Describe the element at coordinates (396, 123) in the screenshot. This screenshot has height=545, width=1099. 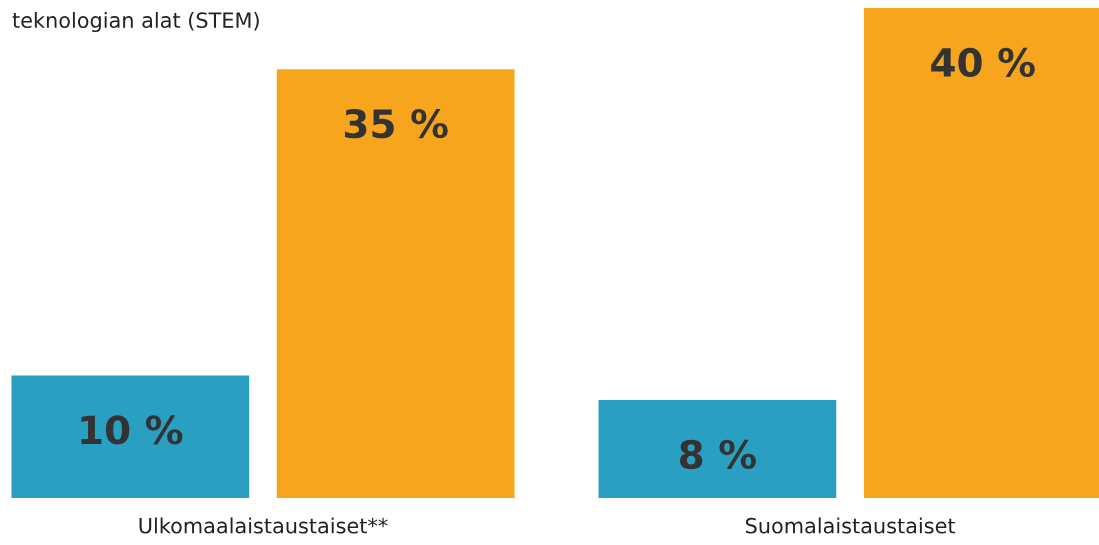
I see `data-label: 35 %` at that location.